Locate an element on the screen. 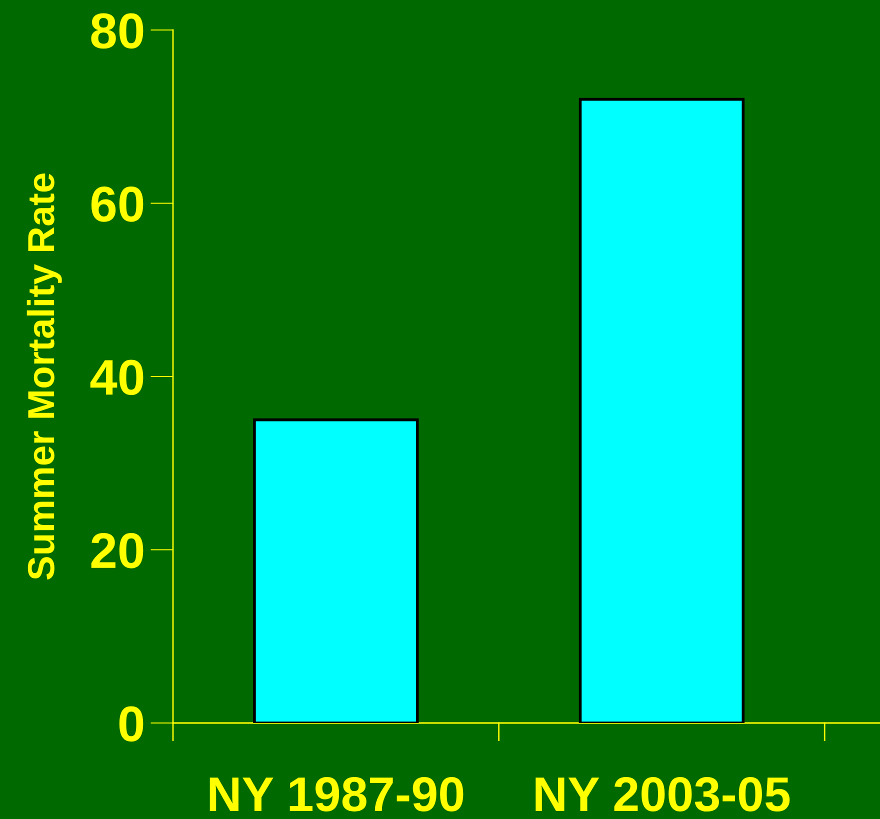 The height and width of the screenshot is (819, 880). x-tick-label: NY 2003-05 is located at coordinates (663, 794).